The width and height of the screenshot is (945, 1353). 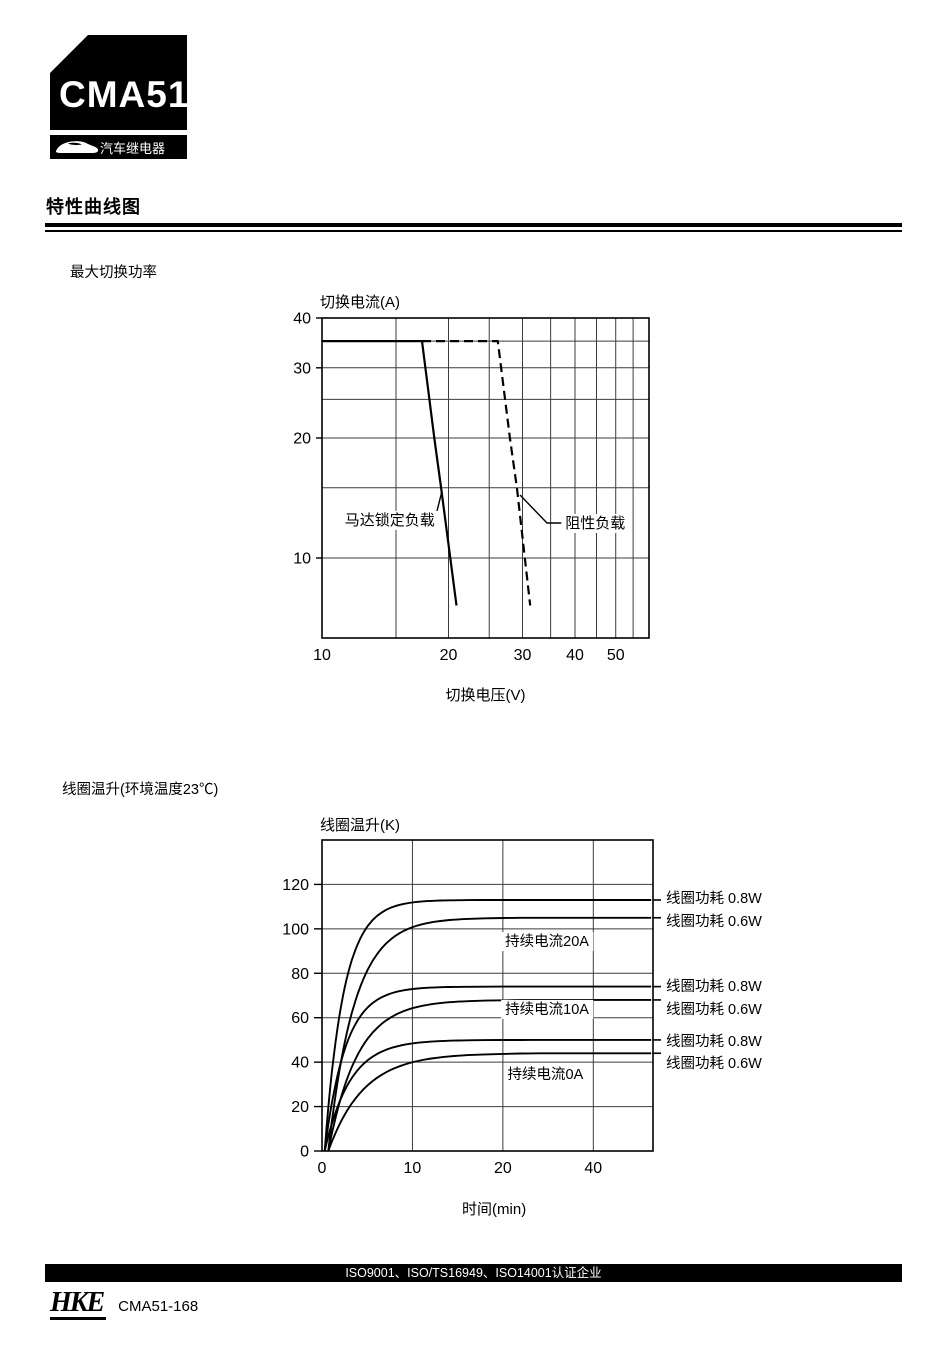 I want to click on title-rule-thick, so click(x=473, y=225).